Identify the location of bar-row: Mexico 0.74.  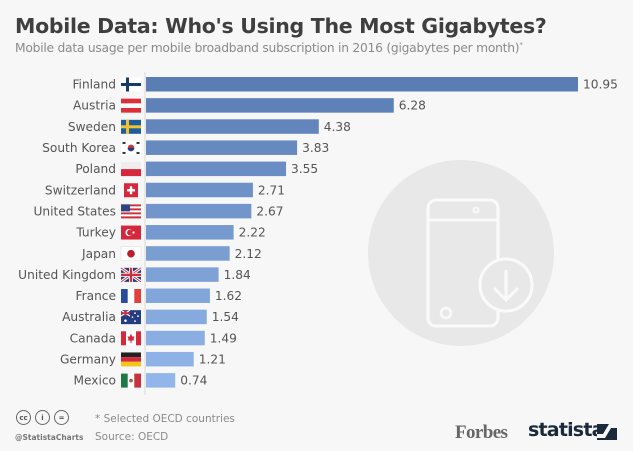
(140, 380).